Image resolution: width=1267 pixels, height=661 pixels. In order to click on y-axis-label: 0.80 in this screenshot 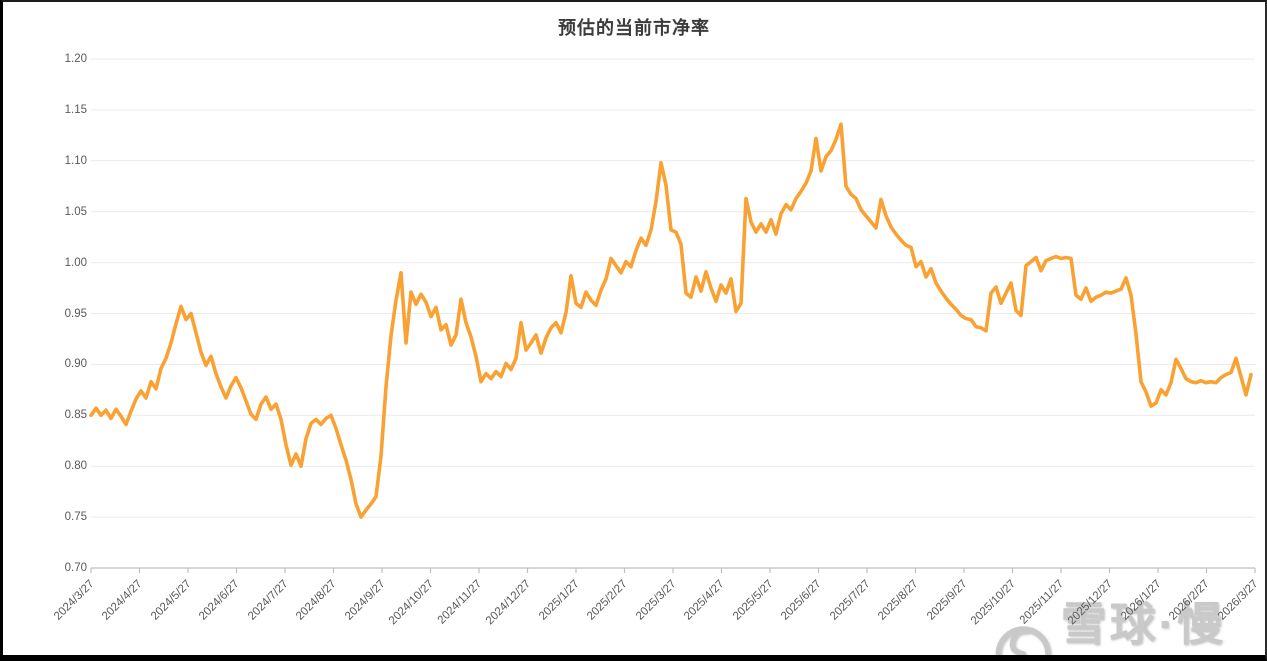, I will do `click(75, 466)`.